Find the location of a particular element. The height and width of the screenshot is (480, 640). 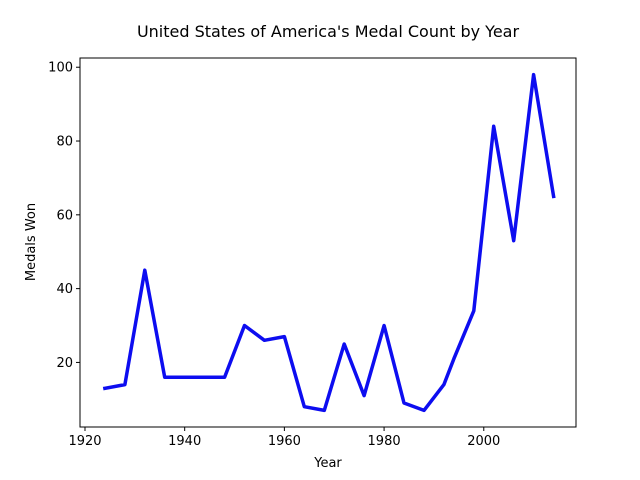

y-tick-label: 60 is located at coordinates (64, 215).